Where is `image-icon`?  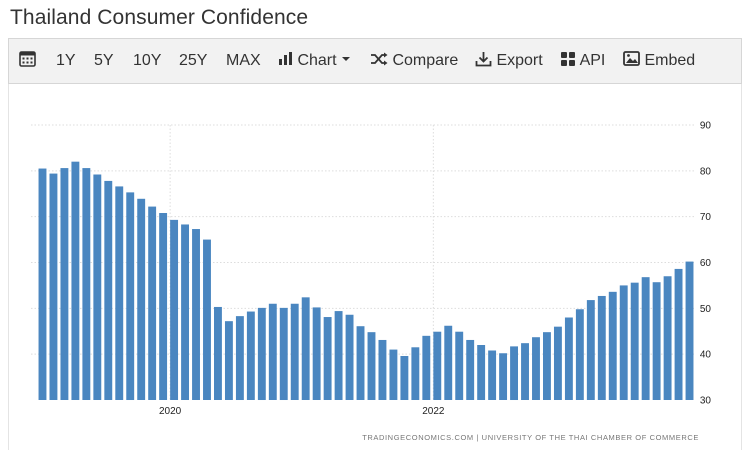
image-icon is located at coordinates (631, 59).